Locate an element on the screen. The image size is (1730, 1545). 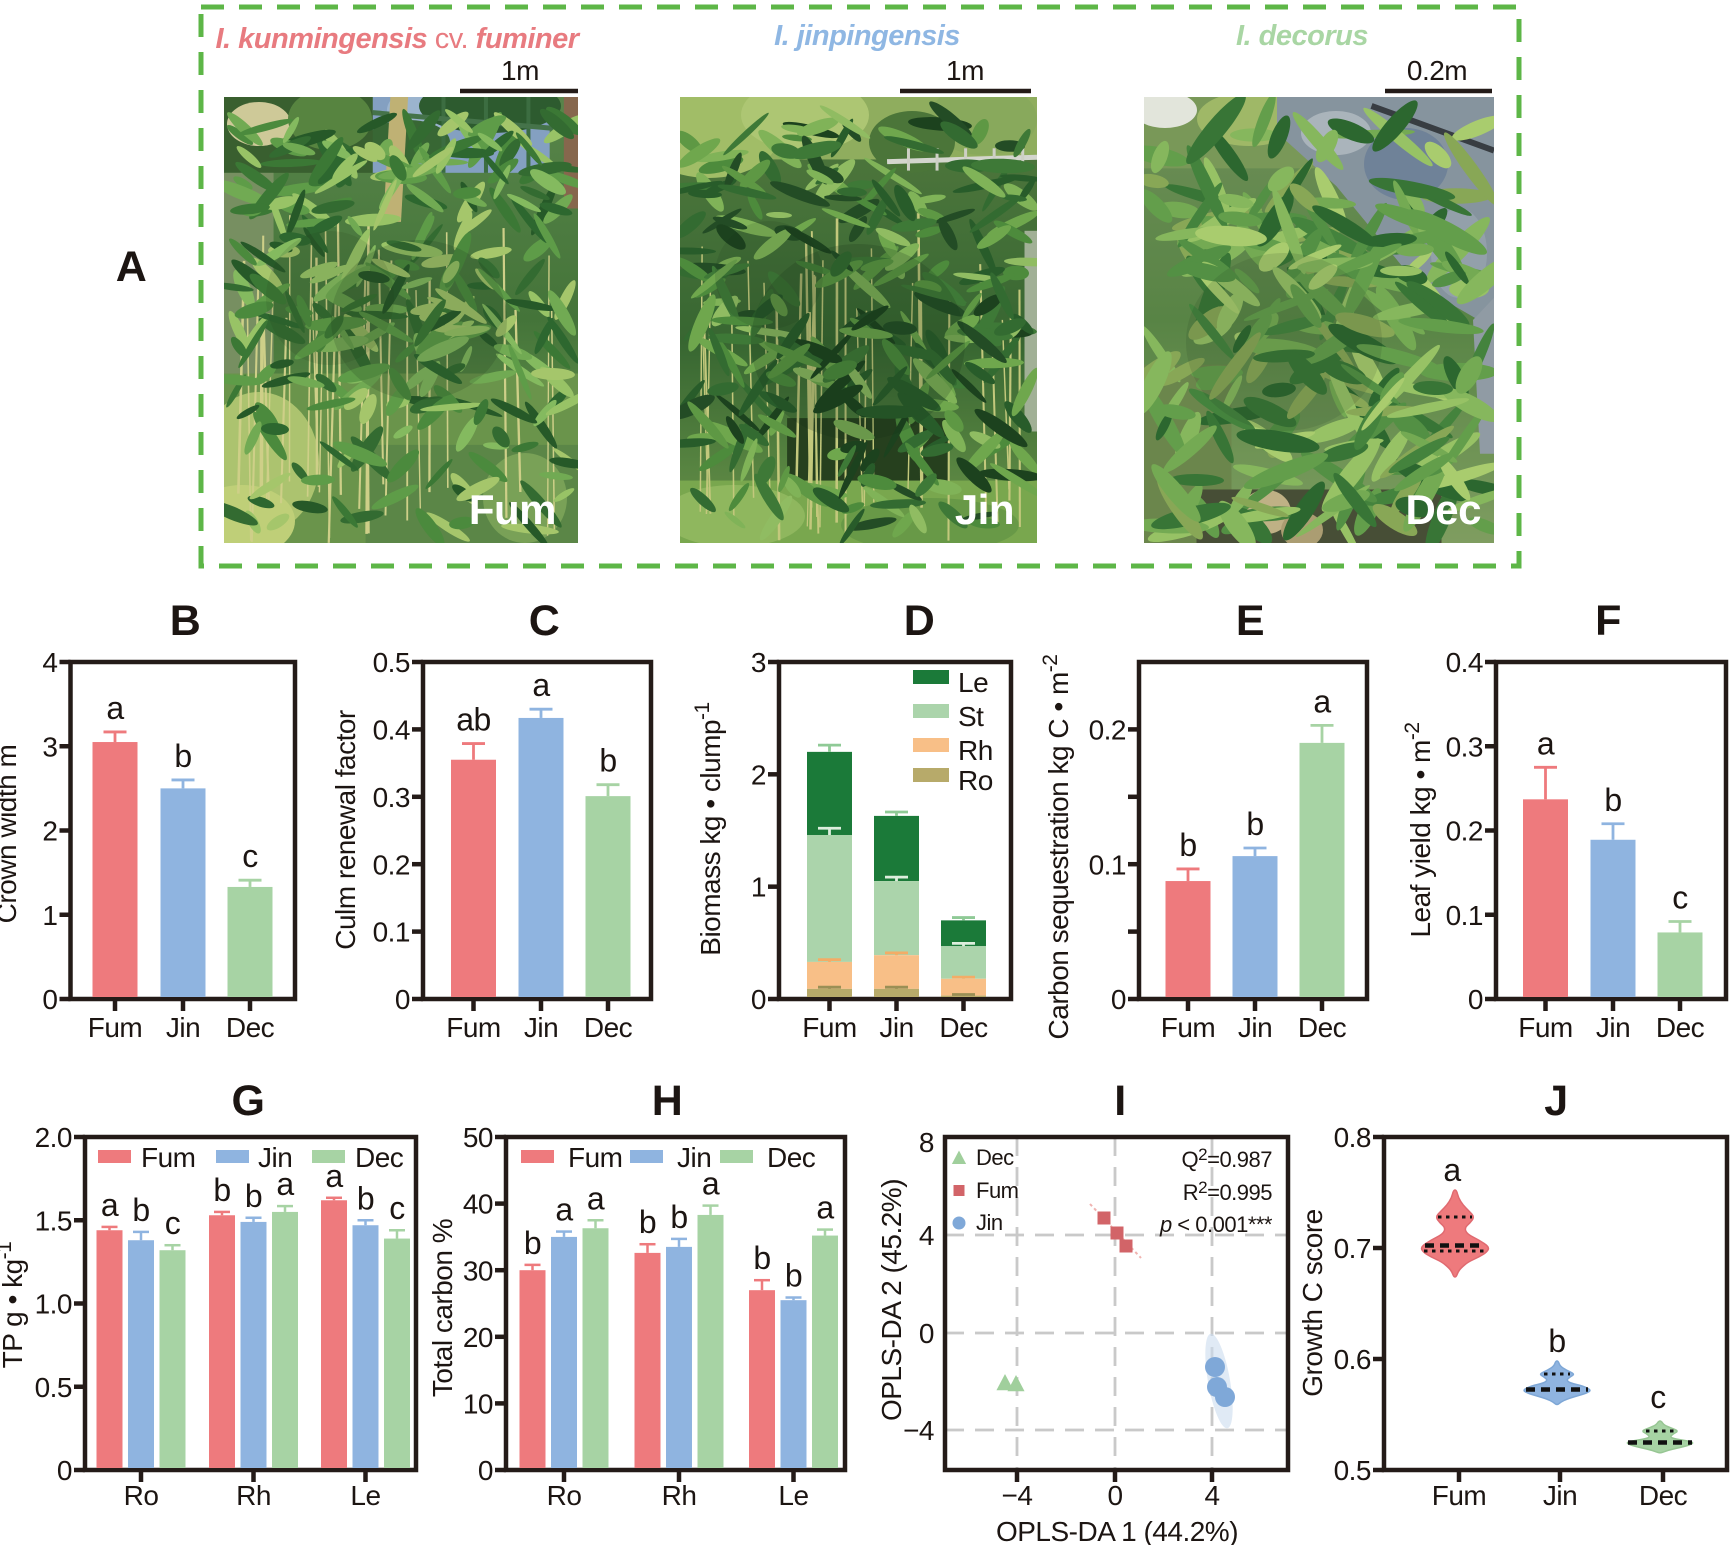
svg-text: 20 is located at coordinates (478, 1337).